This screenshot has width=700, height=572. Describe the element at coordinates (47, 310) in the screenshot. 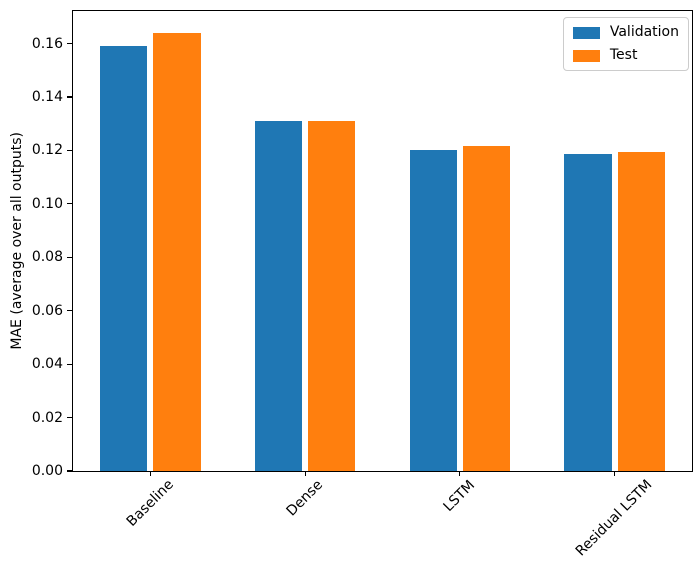

I see `y-tick-label: 0.06` at that location.